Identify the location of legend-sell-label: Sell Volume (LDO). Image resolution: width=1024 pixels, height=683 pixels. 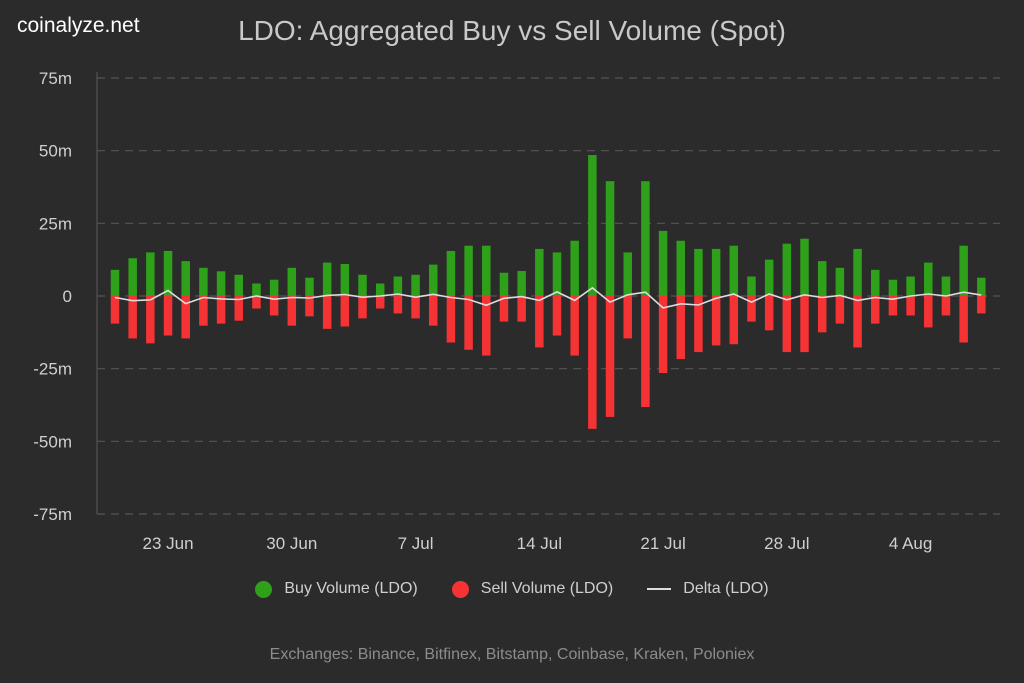
(547, 588).